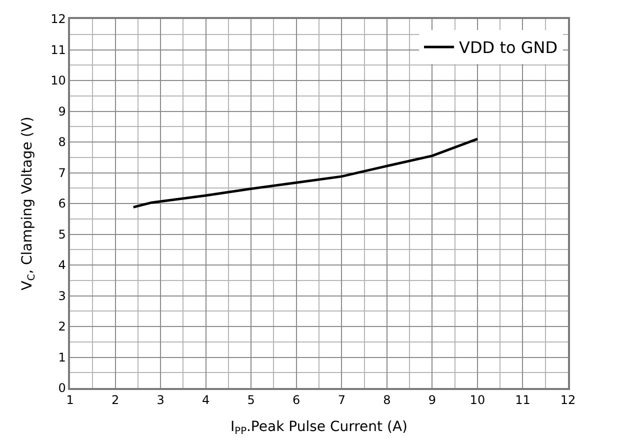  Describe the element at coordinates (62, 142) in the screenshot. I see `y-tick-label: 8` at that location.